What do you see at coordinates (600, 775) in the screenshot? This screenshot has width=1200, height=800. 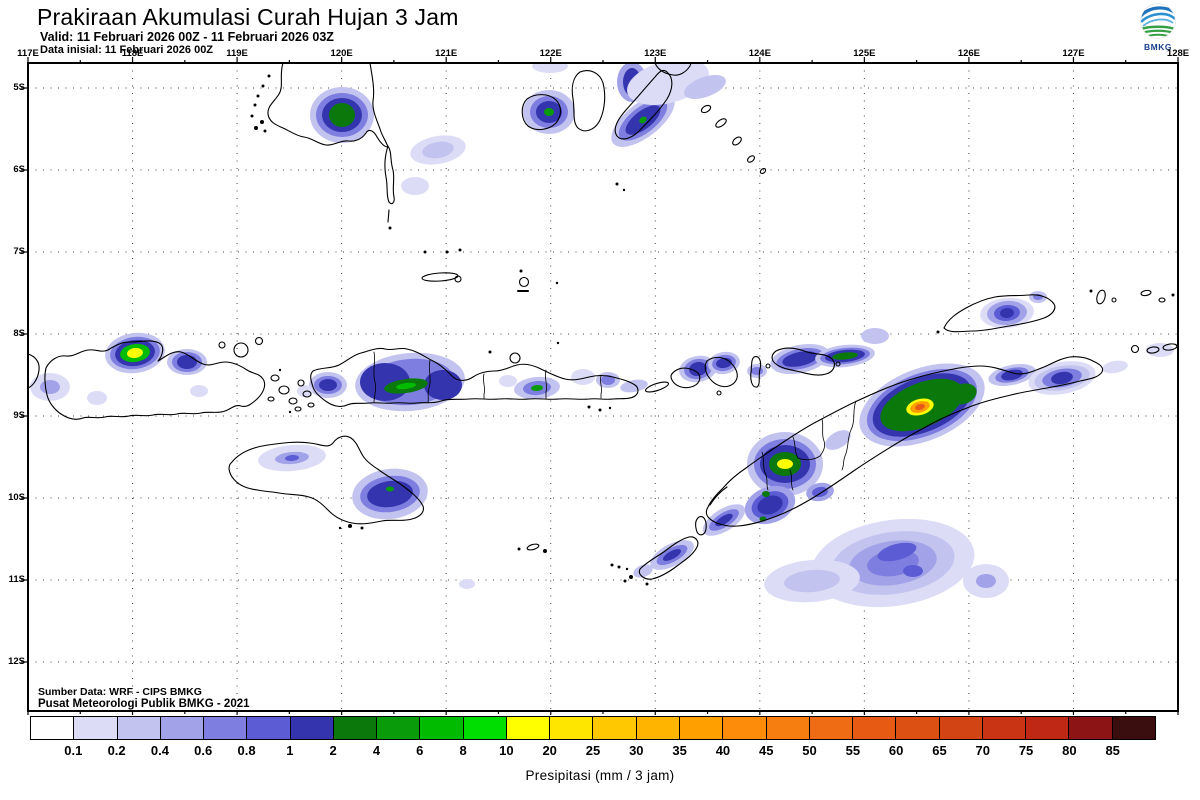 I see `colorbar-caption: Presipitasi (mm / 3 jam)` at bounding box center [600, 775].